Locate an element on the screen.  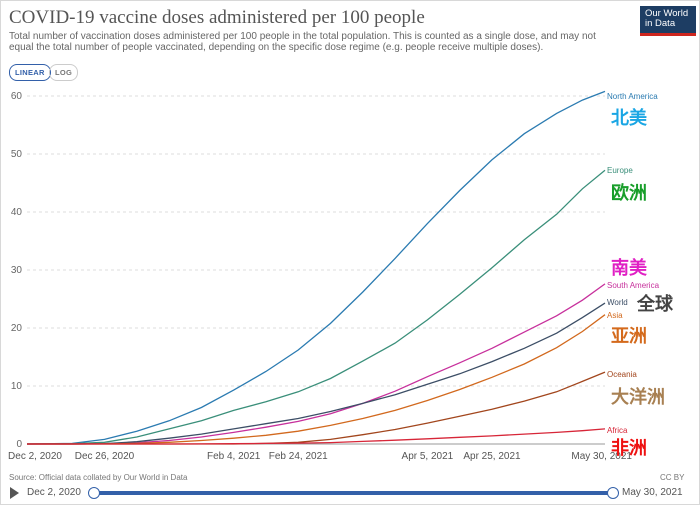
x-tick-label: Apr 25, 2021 is located at coordinates (492, 456).